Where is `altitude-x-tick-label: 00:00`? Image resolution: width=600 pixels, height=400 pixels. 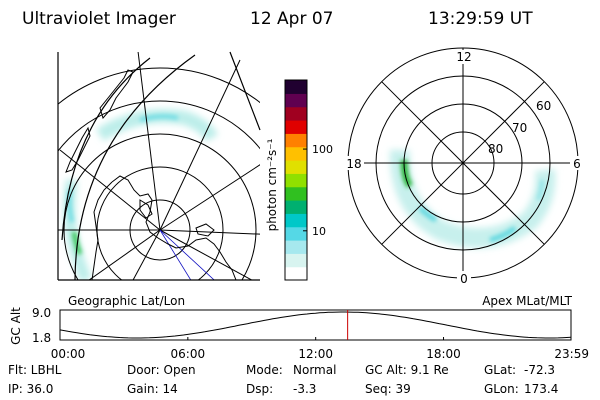
altitude-x-tick-label: 00:00 is located at coordinates (68, 354).